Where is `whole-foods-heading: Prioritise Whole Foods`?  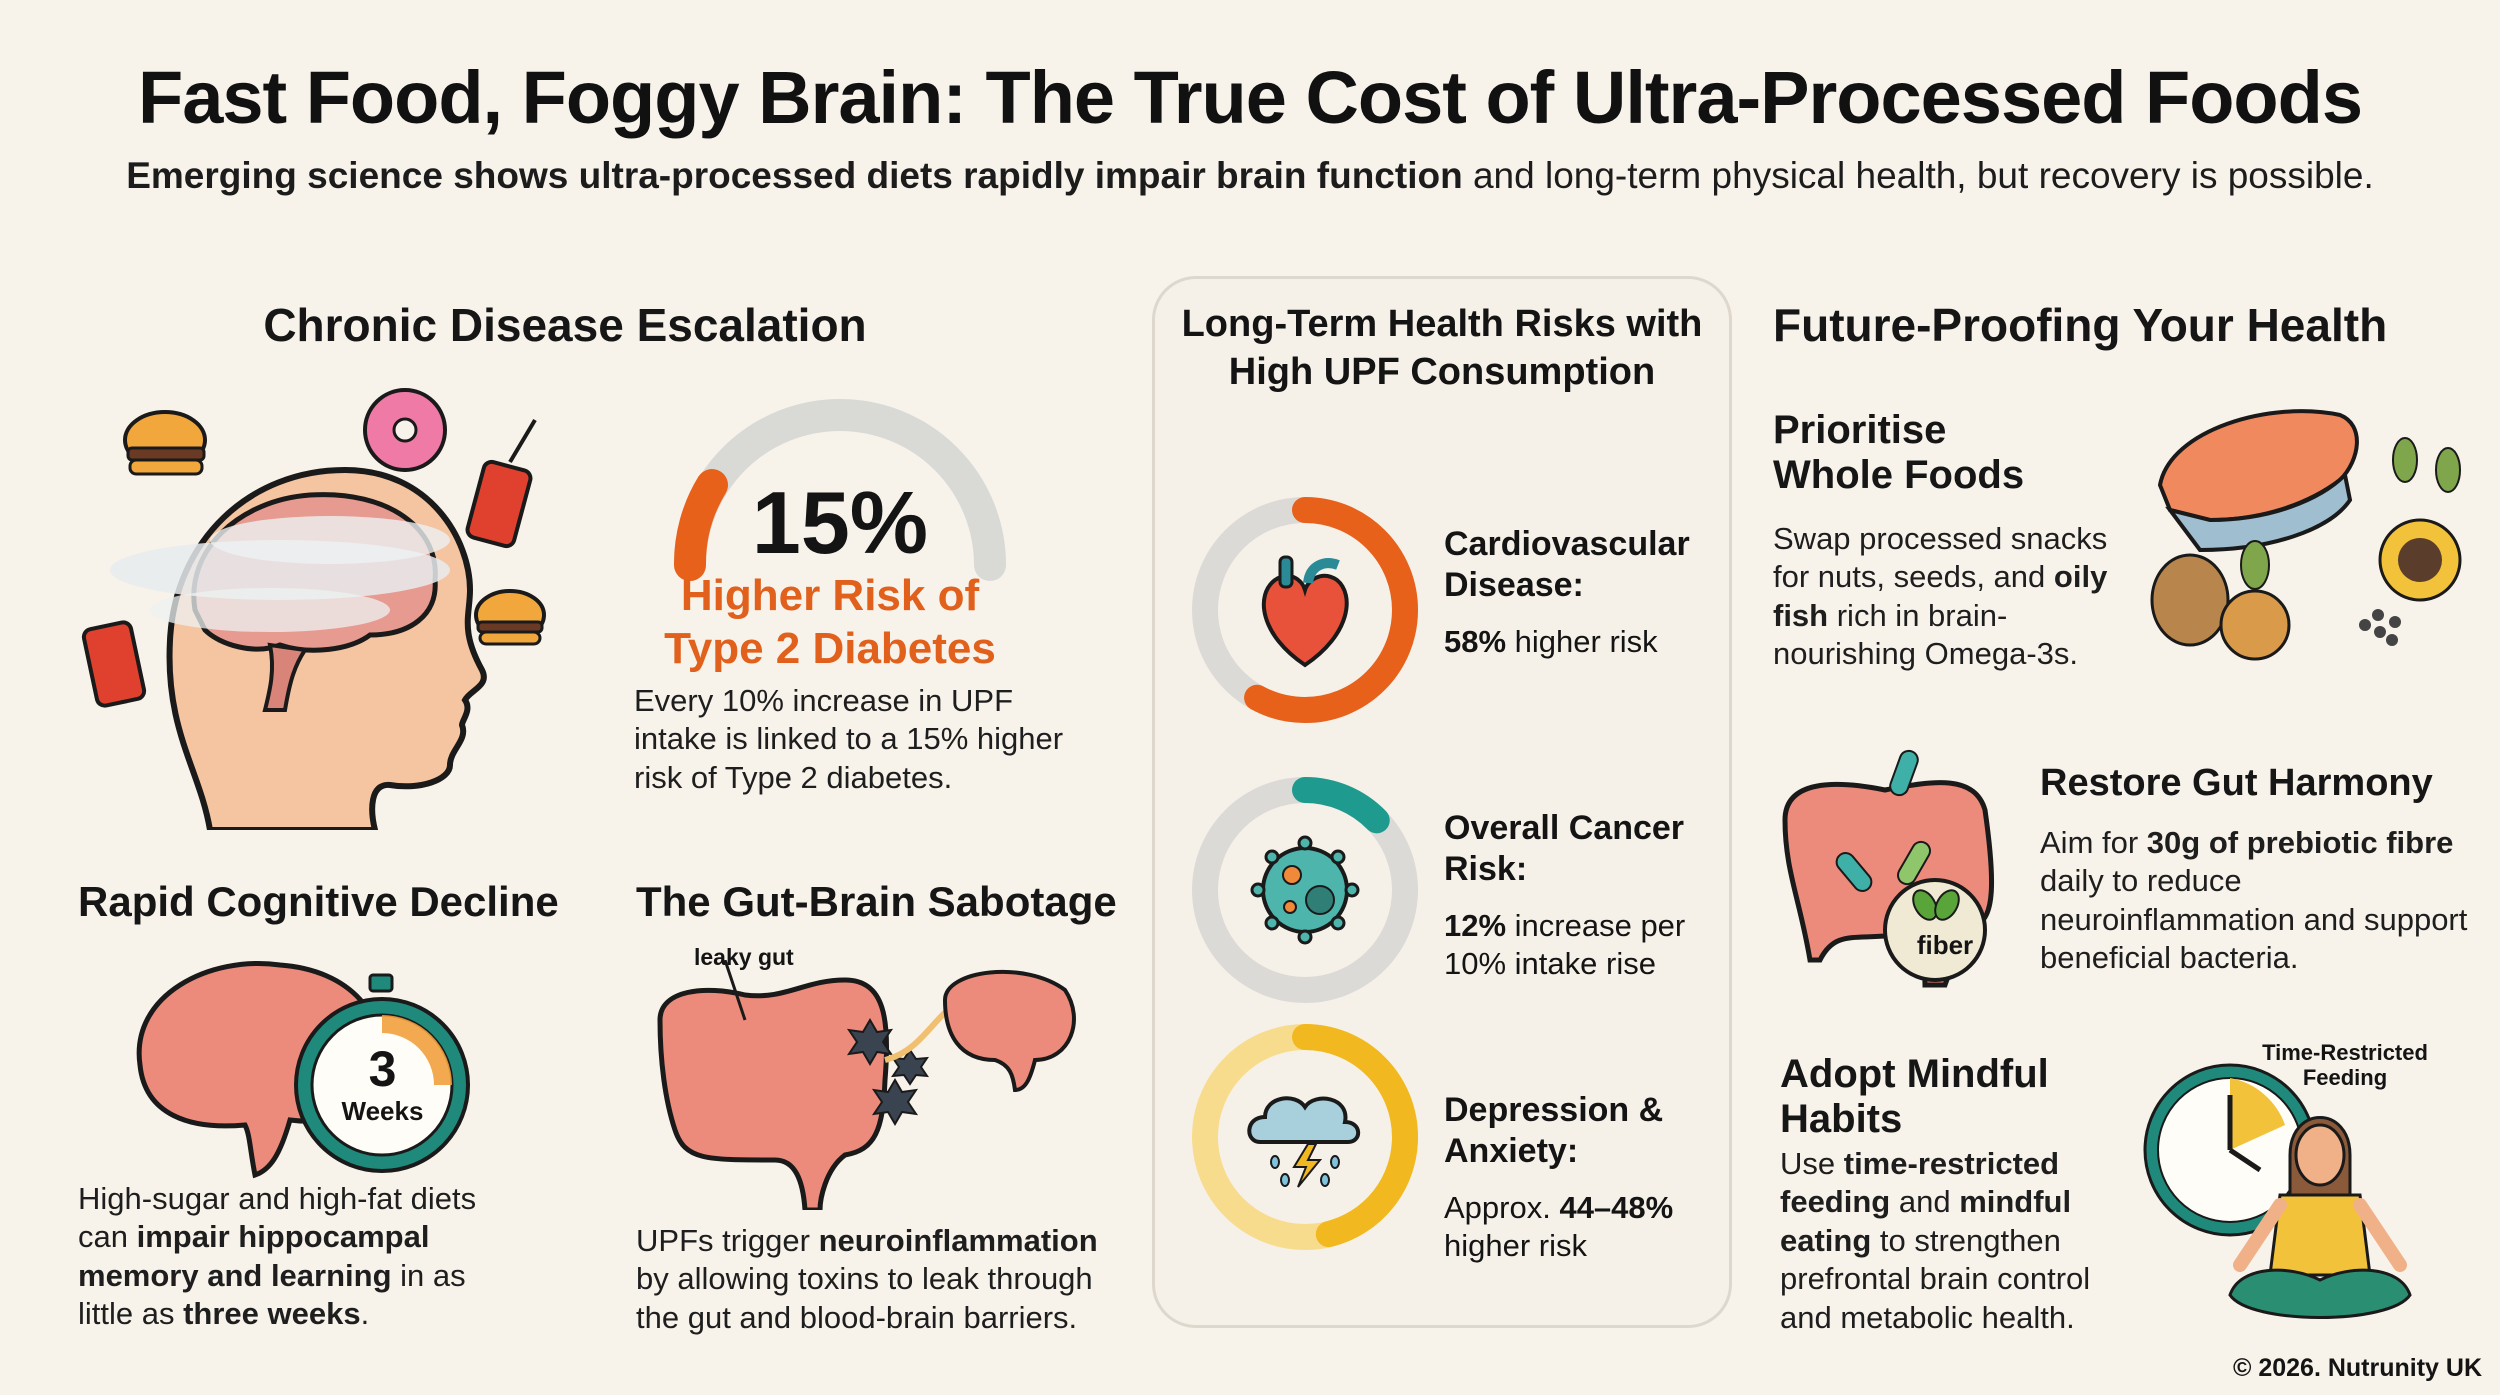 whole-foods-heading: Prioritise Whole Foods is located at coordinates (1899, 452).